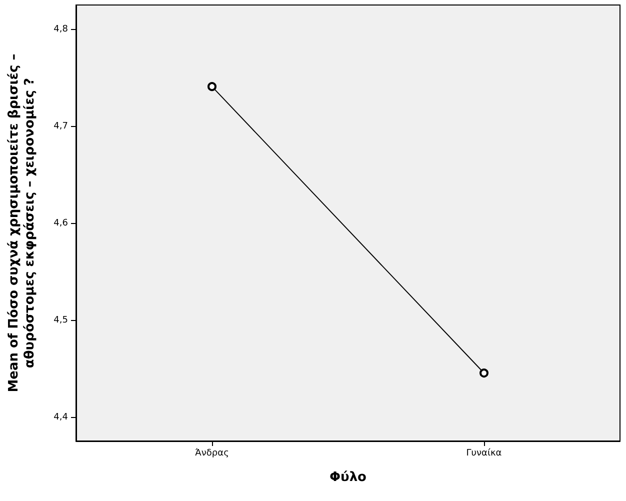 The image size is (626, 501). I want to click on y-tick-label: 4,4, so click(61, 417).